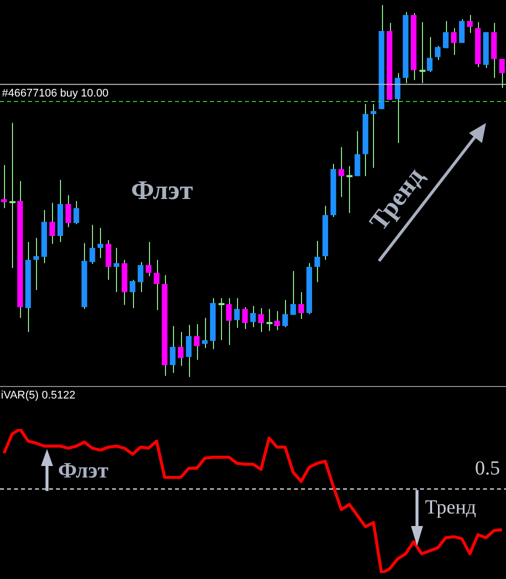 The width and height of the screenshot is (506, 579). What do you see at coordinates (487, 468) in the screenshot?
I see `annotation: 0.5` at bounding box center [487, 468].